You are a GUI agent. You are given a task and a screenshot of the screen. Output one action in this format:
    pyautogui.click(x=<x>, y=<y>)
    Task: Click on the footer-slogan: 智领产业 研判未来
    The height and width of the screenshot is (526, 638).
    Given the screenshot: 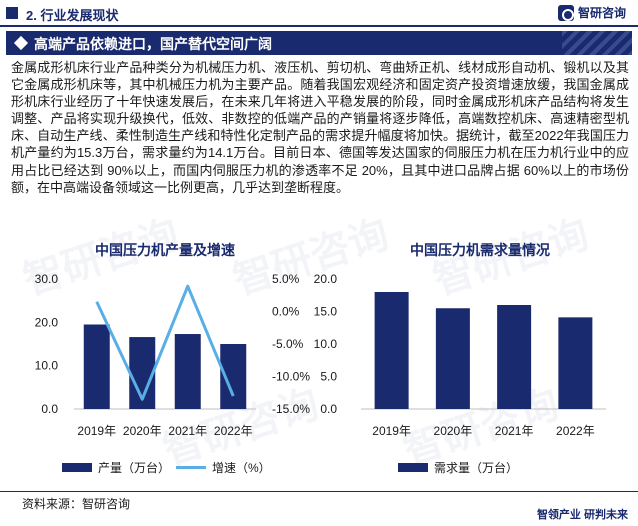 What is the action you would take?
    pyautogui.click(x=582, y=515)
    